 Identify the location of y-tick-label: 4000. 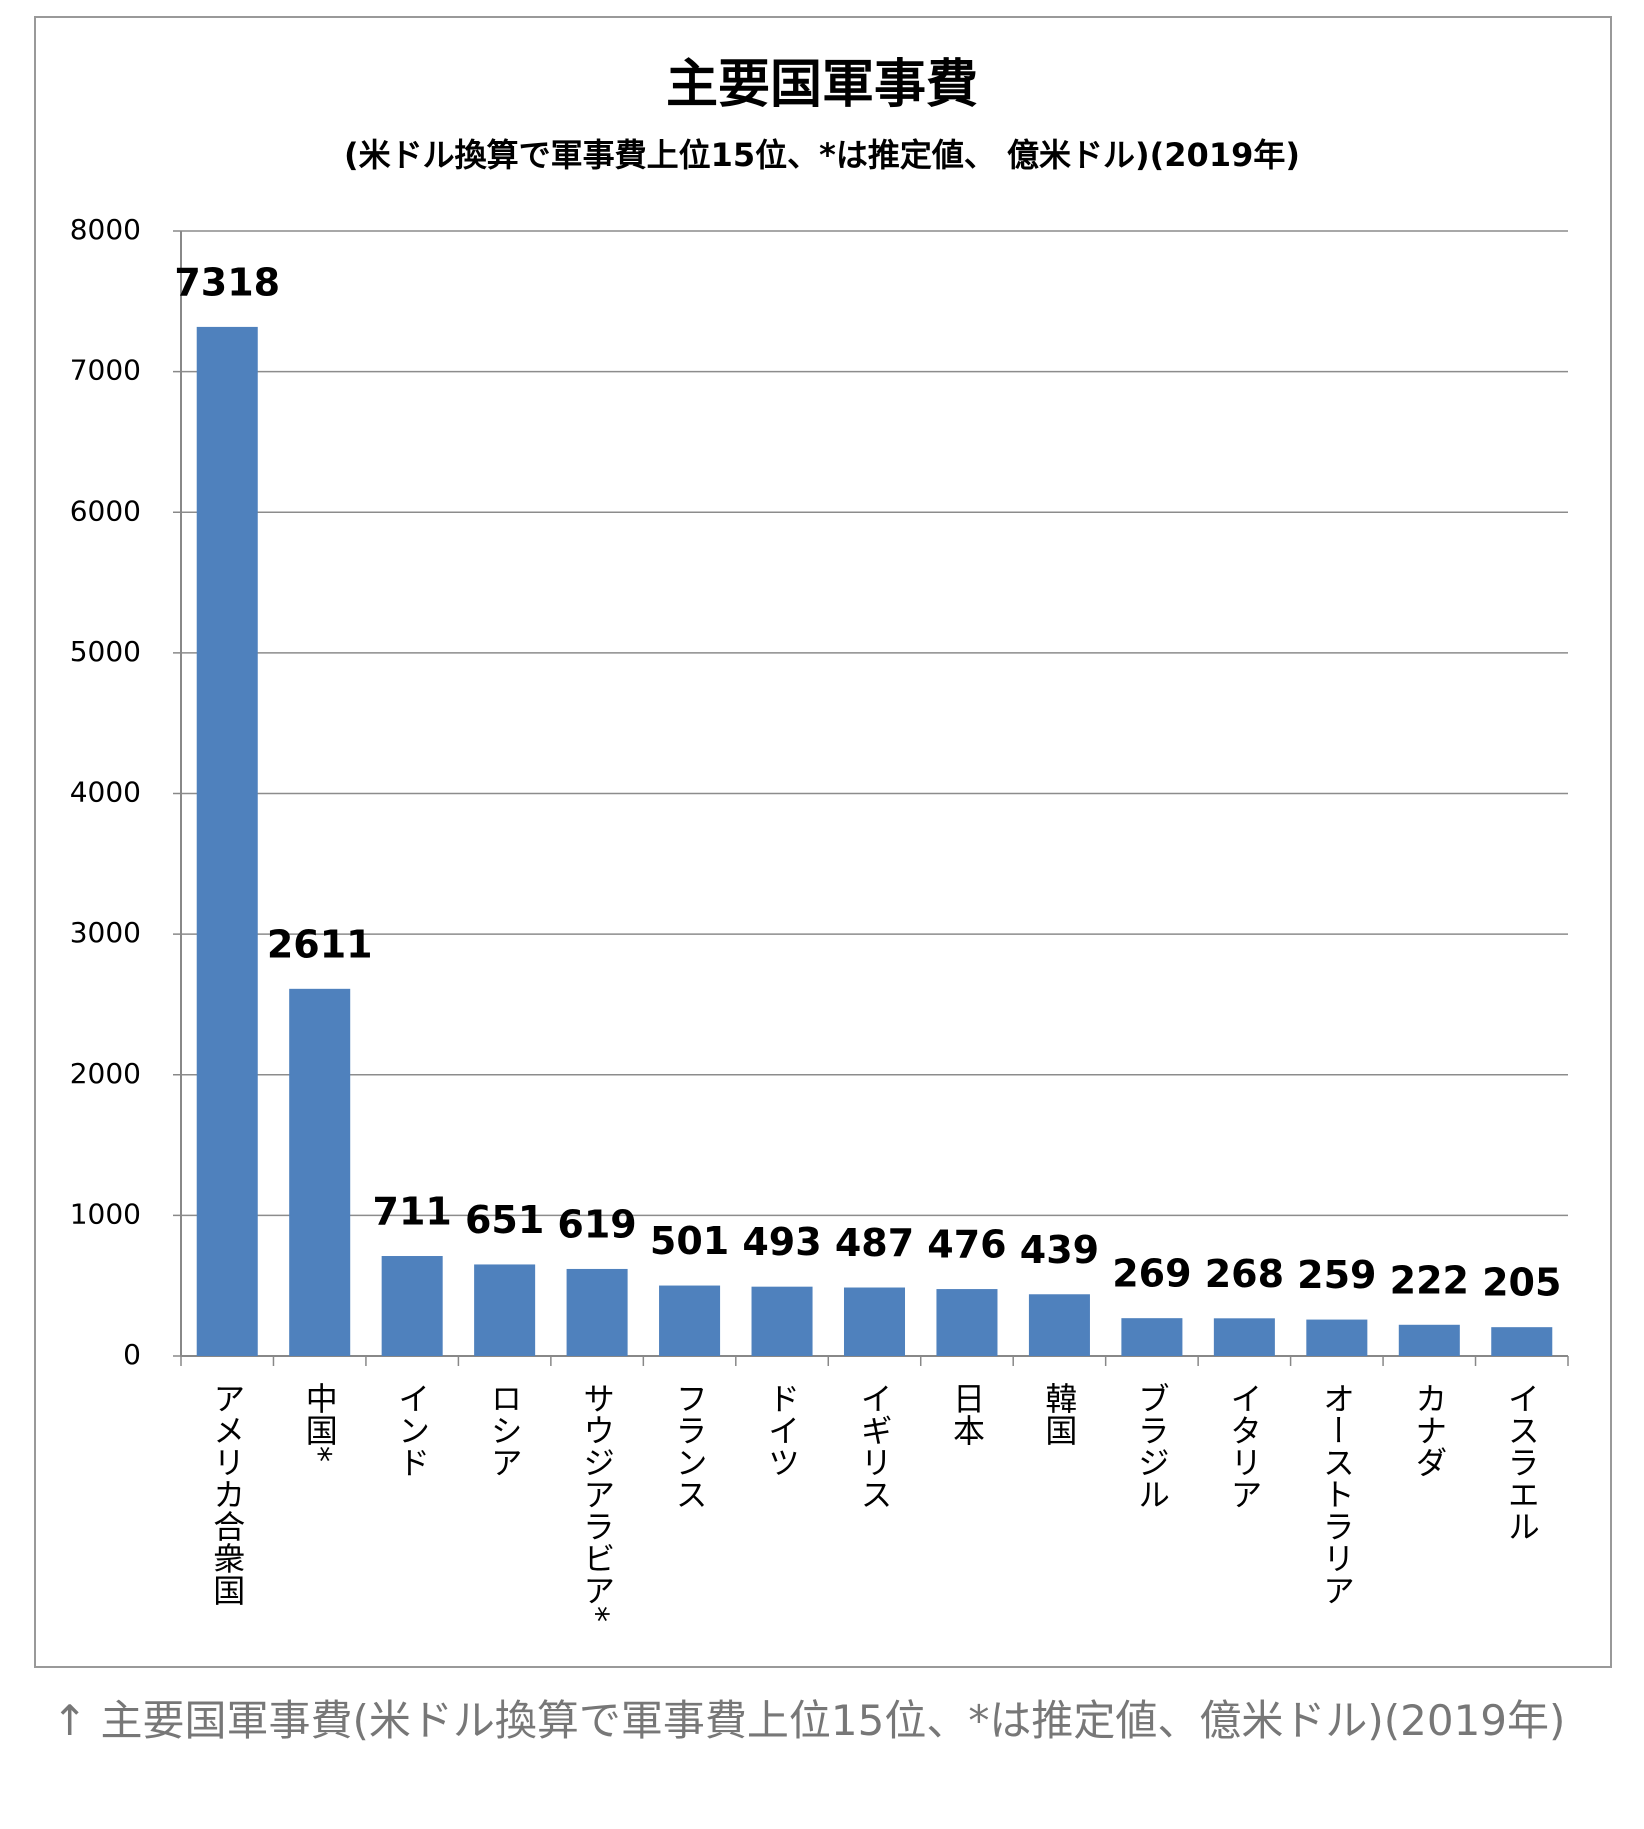
(105, 792).